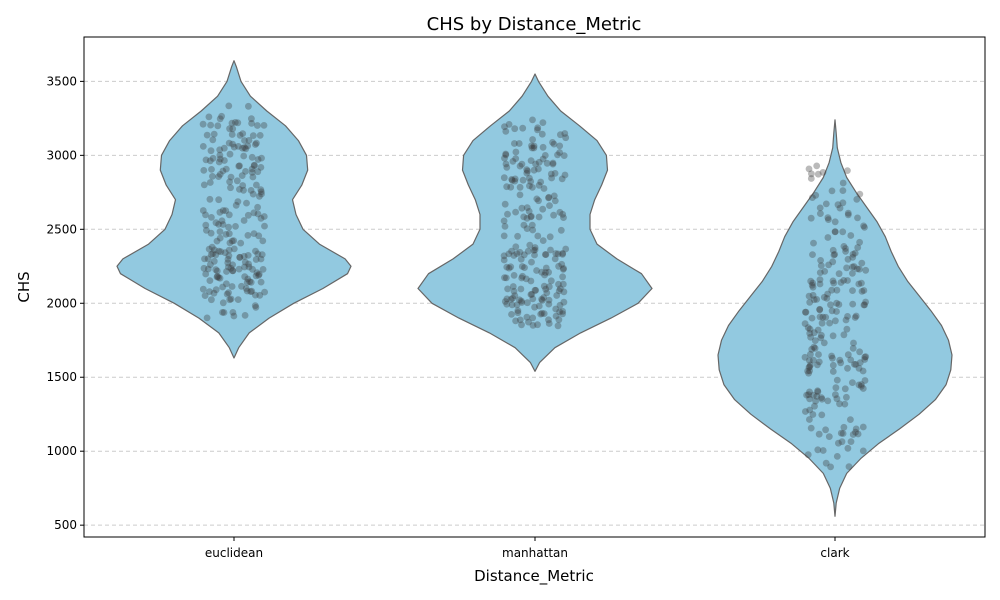 The height and width of the screenshot is (600, 1000). I want to click on y-tick-label: 3000, so click(61, 155).